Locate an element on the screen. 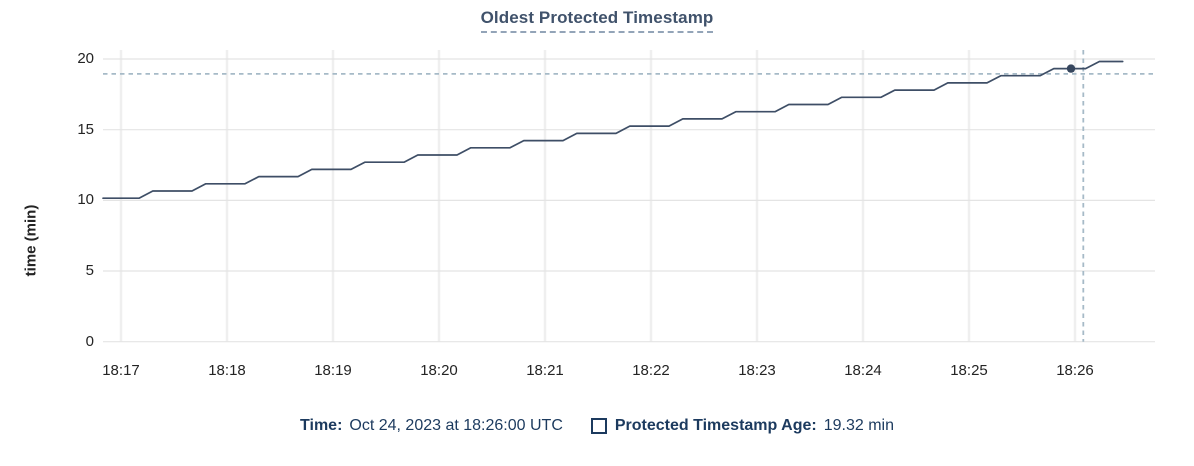 Image resolution: width=1194 pixels, height=466 pixels. tooltip-time-label: Time: is located at coordinates (321, 425).